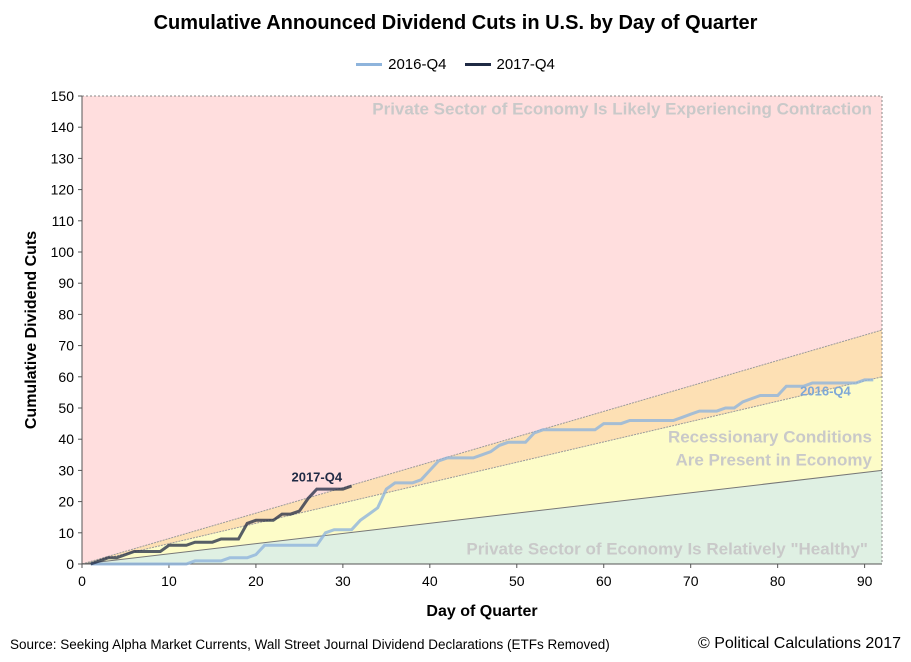 The image size is (911, 662). I want to click on y-axis-label: Cumulative Dividend Cuts, so click(31, 330).